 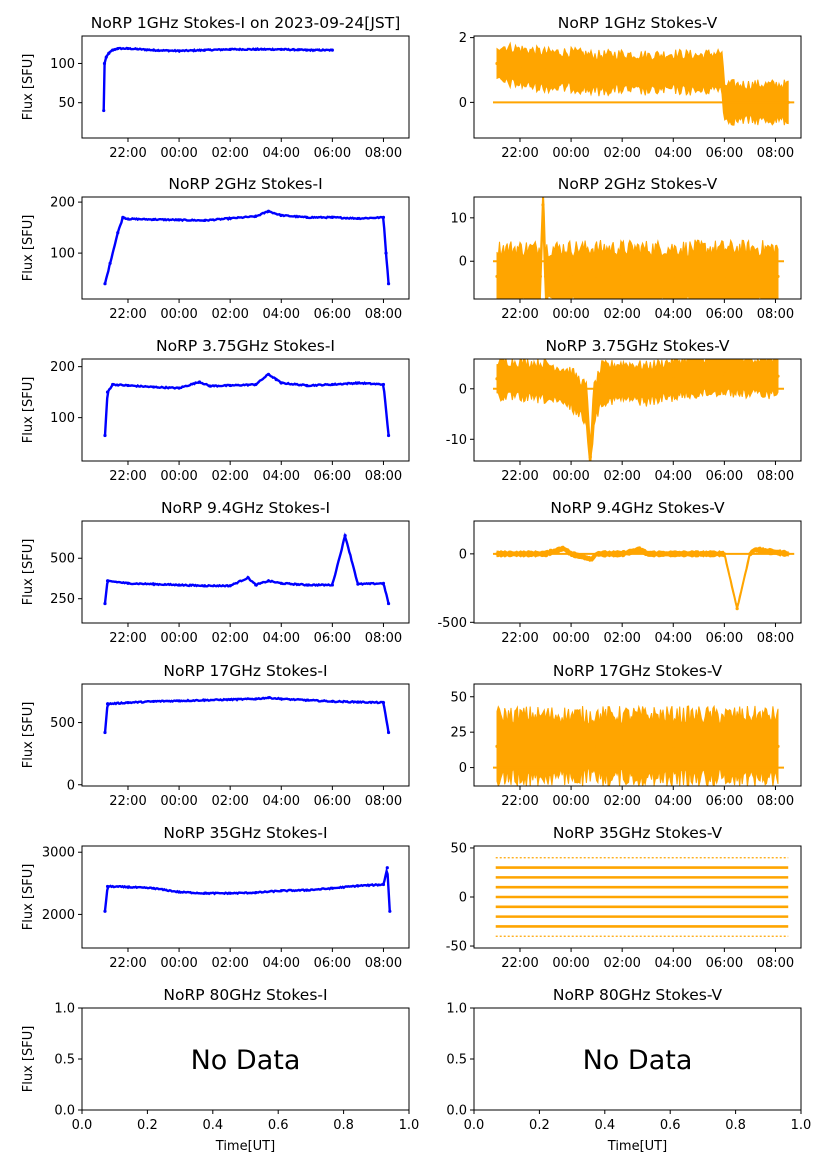 I want to click on y-axis-label: Flux [SFU], so click(x=28, y=248).